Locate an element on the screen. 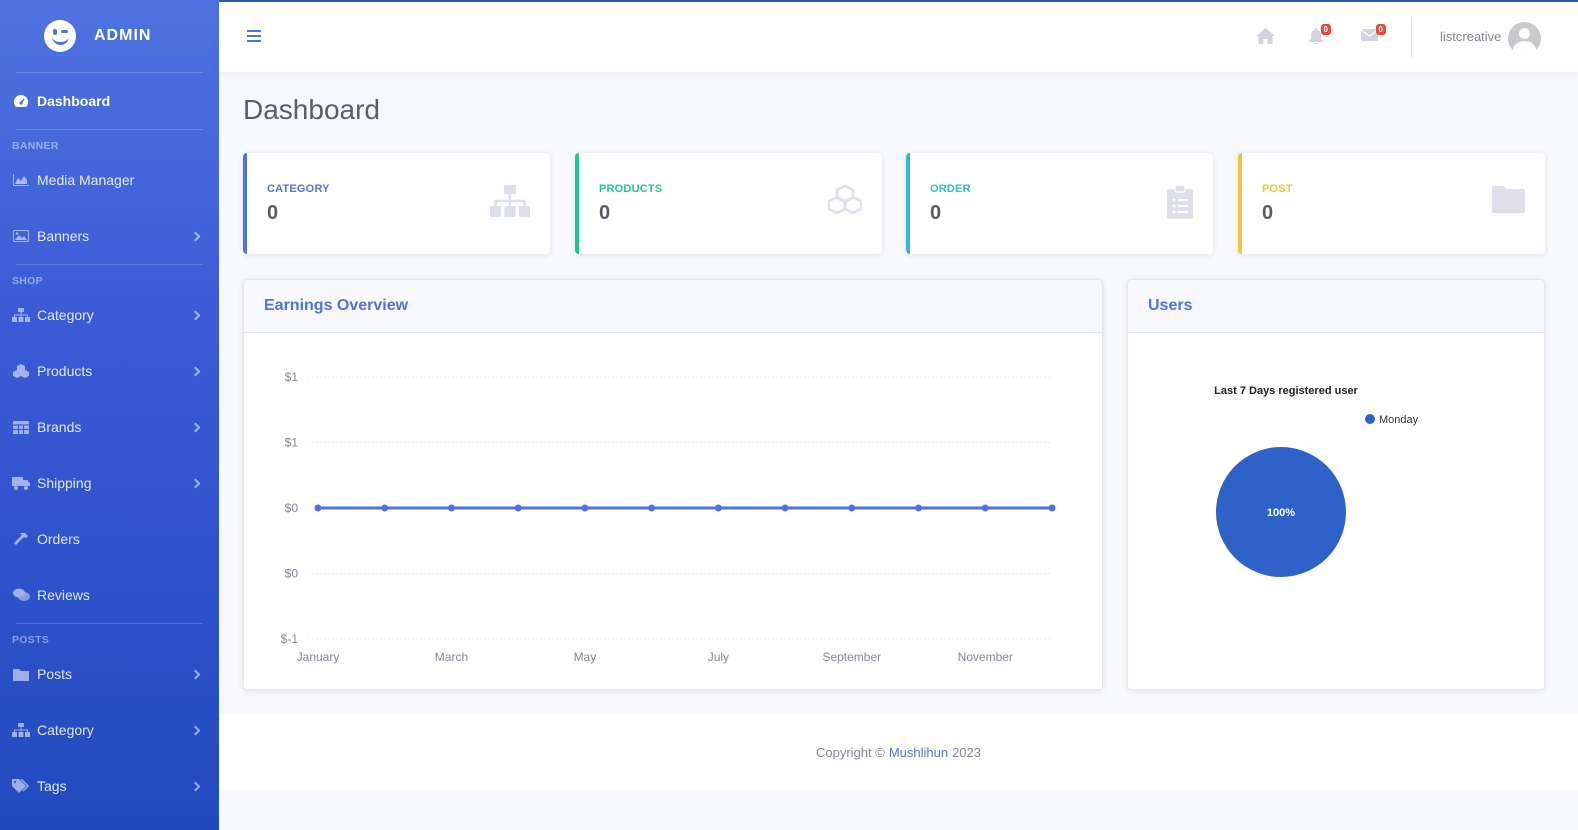 Image resolution: width=1578 pixels, height=830 pixels. sidebar-item-banners: Banners is located at coordinates (109, 236).